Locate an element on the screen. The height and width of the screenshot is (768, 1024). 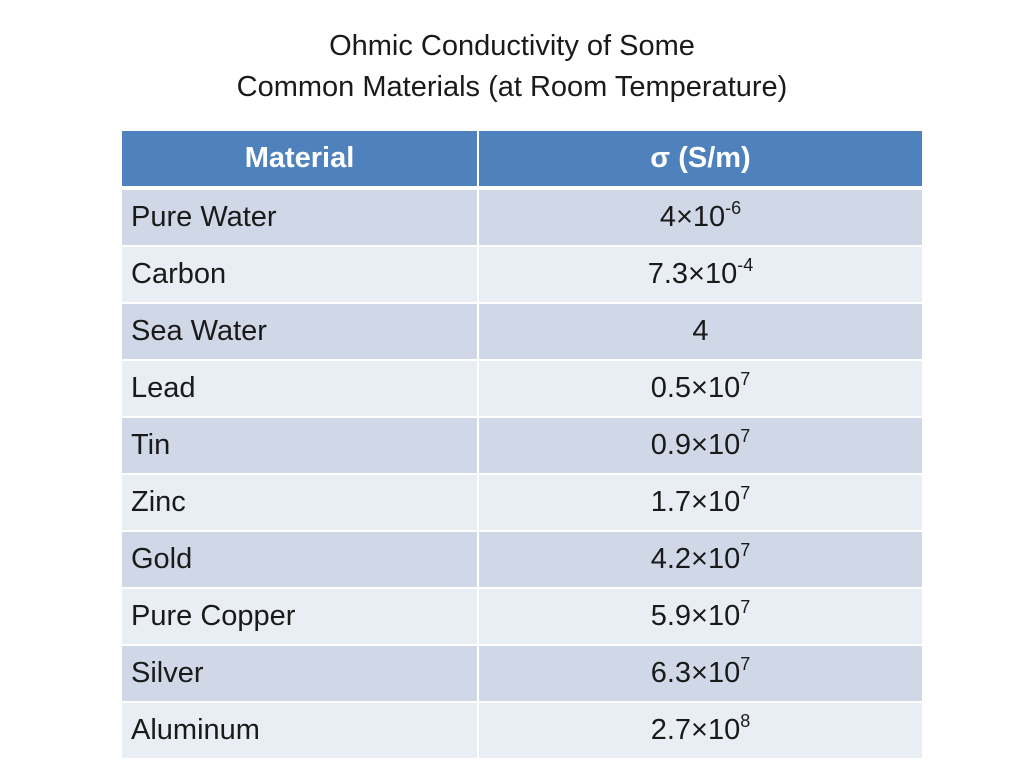
table-row: Zinc 1.7×107 is located at coordinates (522, 502).